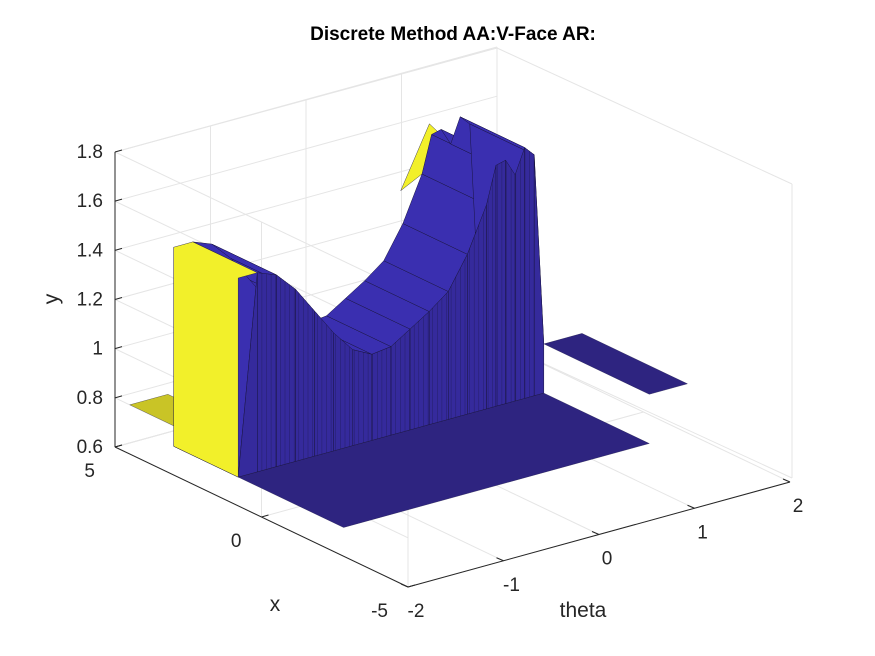 Image resolution: width=875 pixels, height=656 pixels. I want to click on box-floor-back-right, so click(644, 410).